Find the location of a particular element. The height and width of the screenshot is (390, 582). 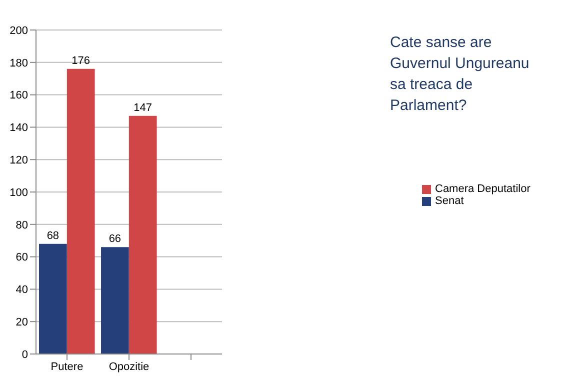

text: Cate sanse are Guvernul Ungureanu sa treaca de Parlament? is located at coordinates (460, 74).